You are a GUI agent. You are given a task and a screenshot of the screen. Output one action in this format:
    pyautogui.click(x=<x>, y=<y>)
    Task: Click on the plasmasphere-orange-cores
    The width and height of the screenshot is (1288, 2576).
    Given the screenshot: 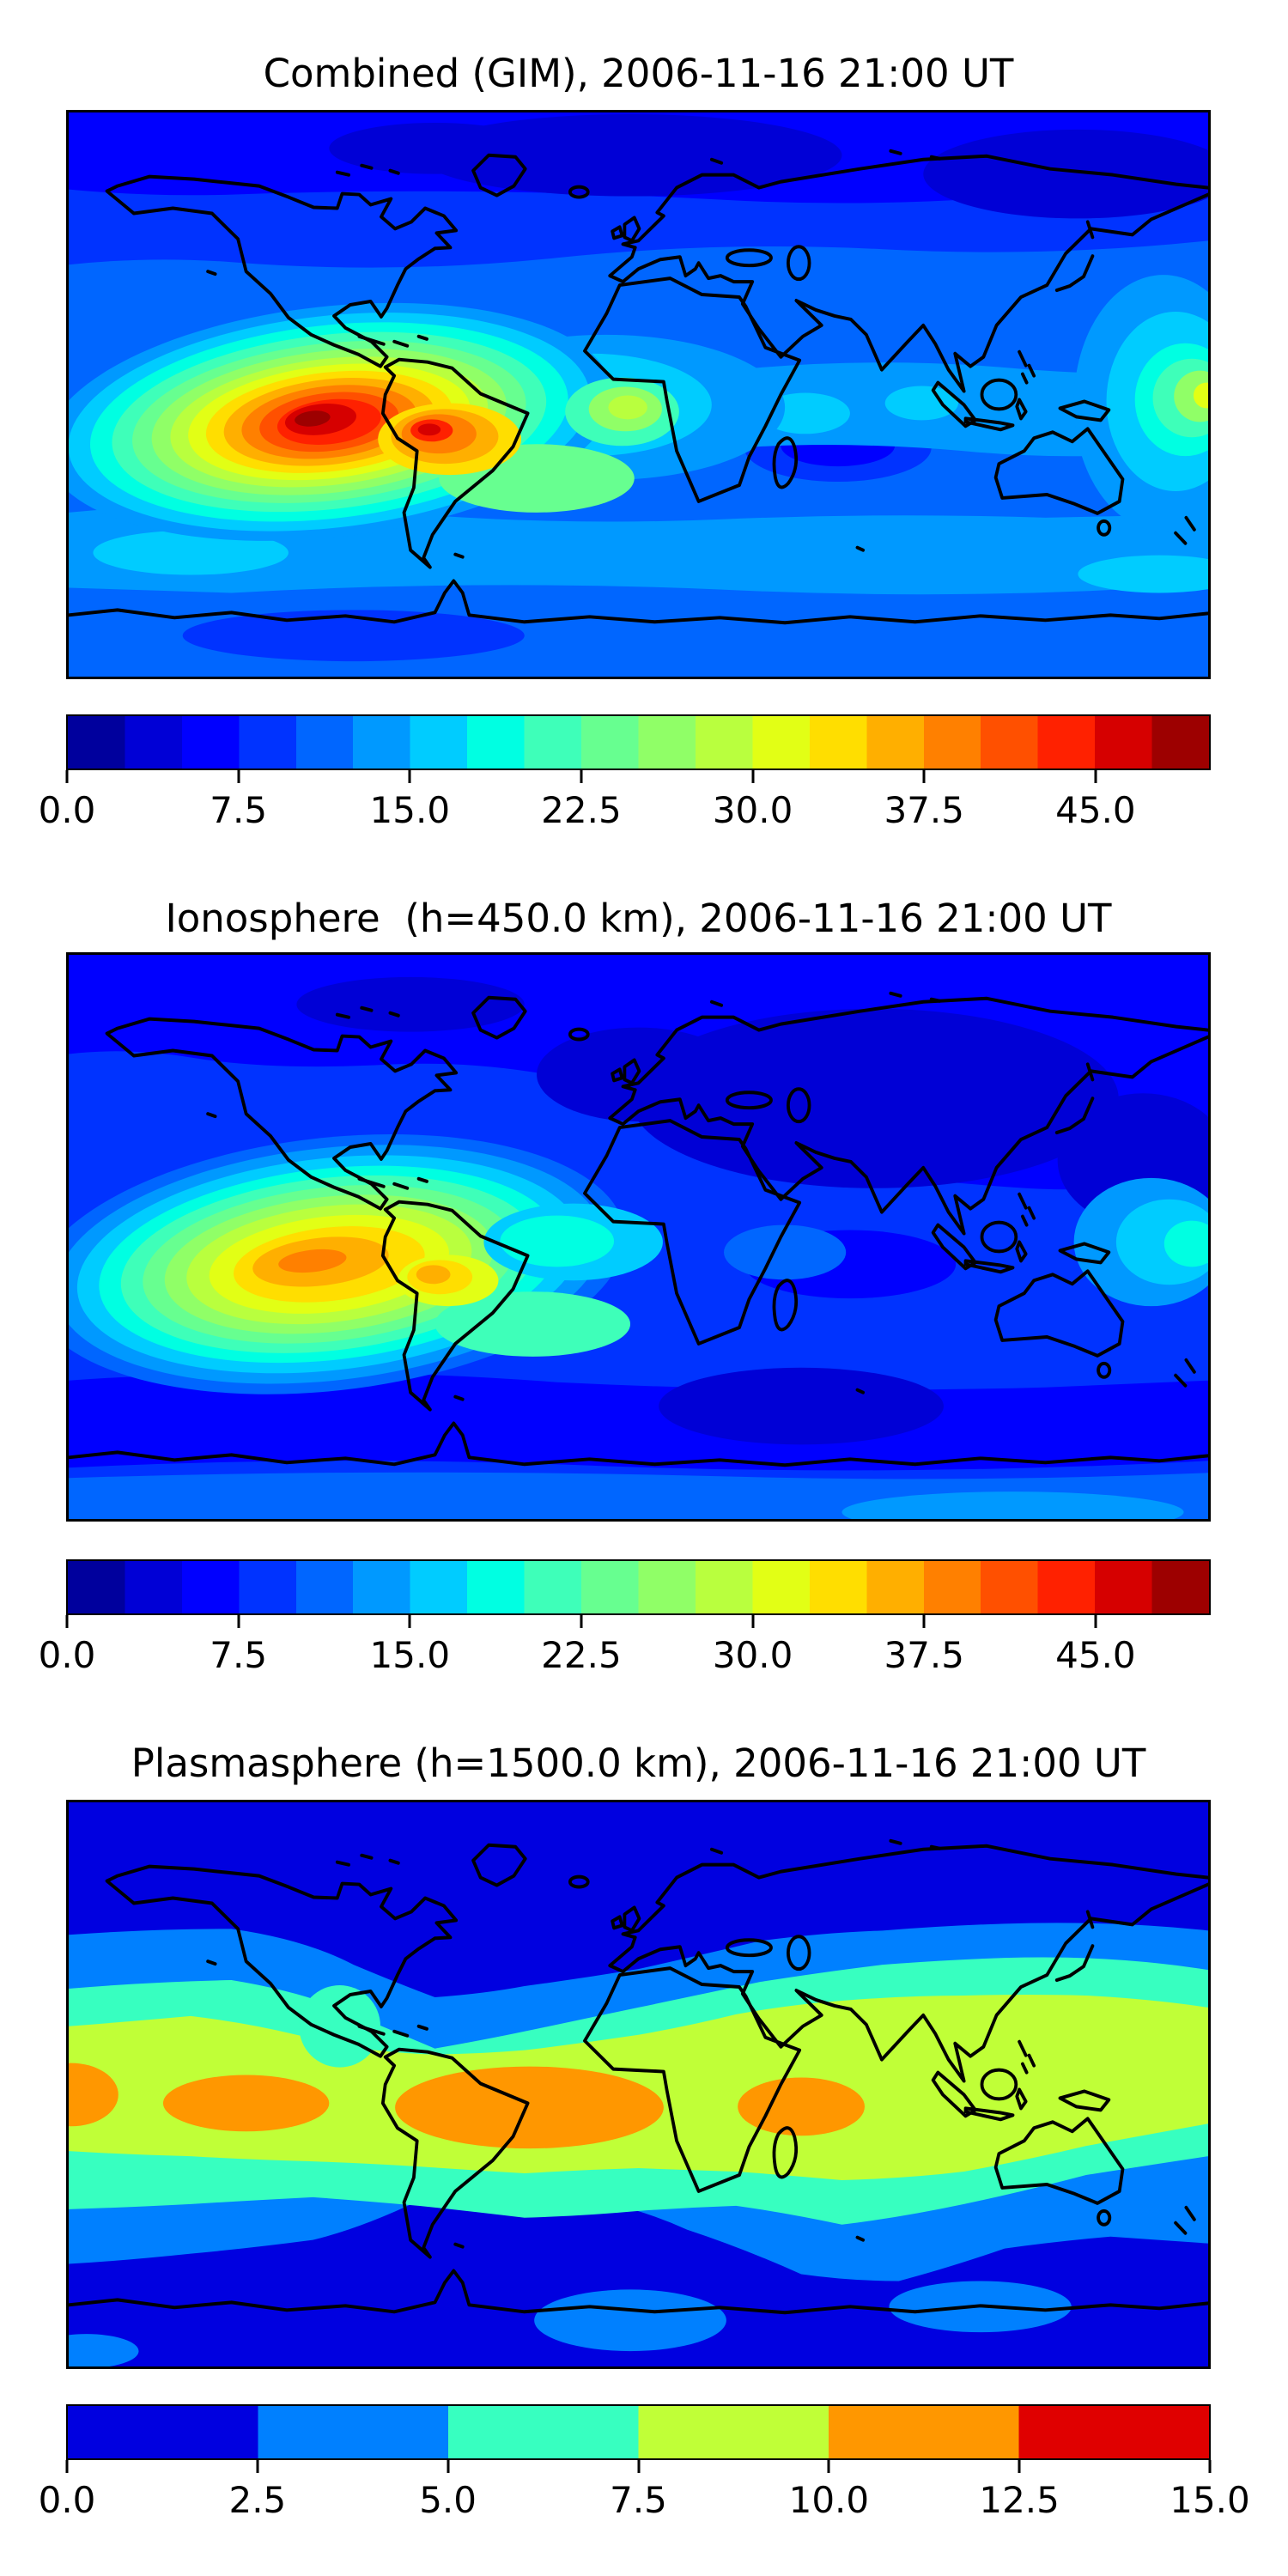 What is the action you would take?
    pyautogui.click(x=468, y=2106)
    